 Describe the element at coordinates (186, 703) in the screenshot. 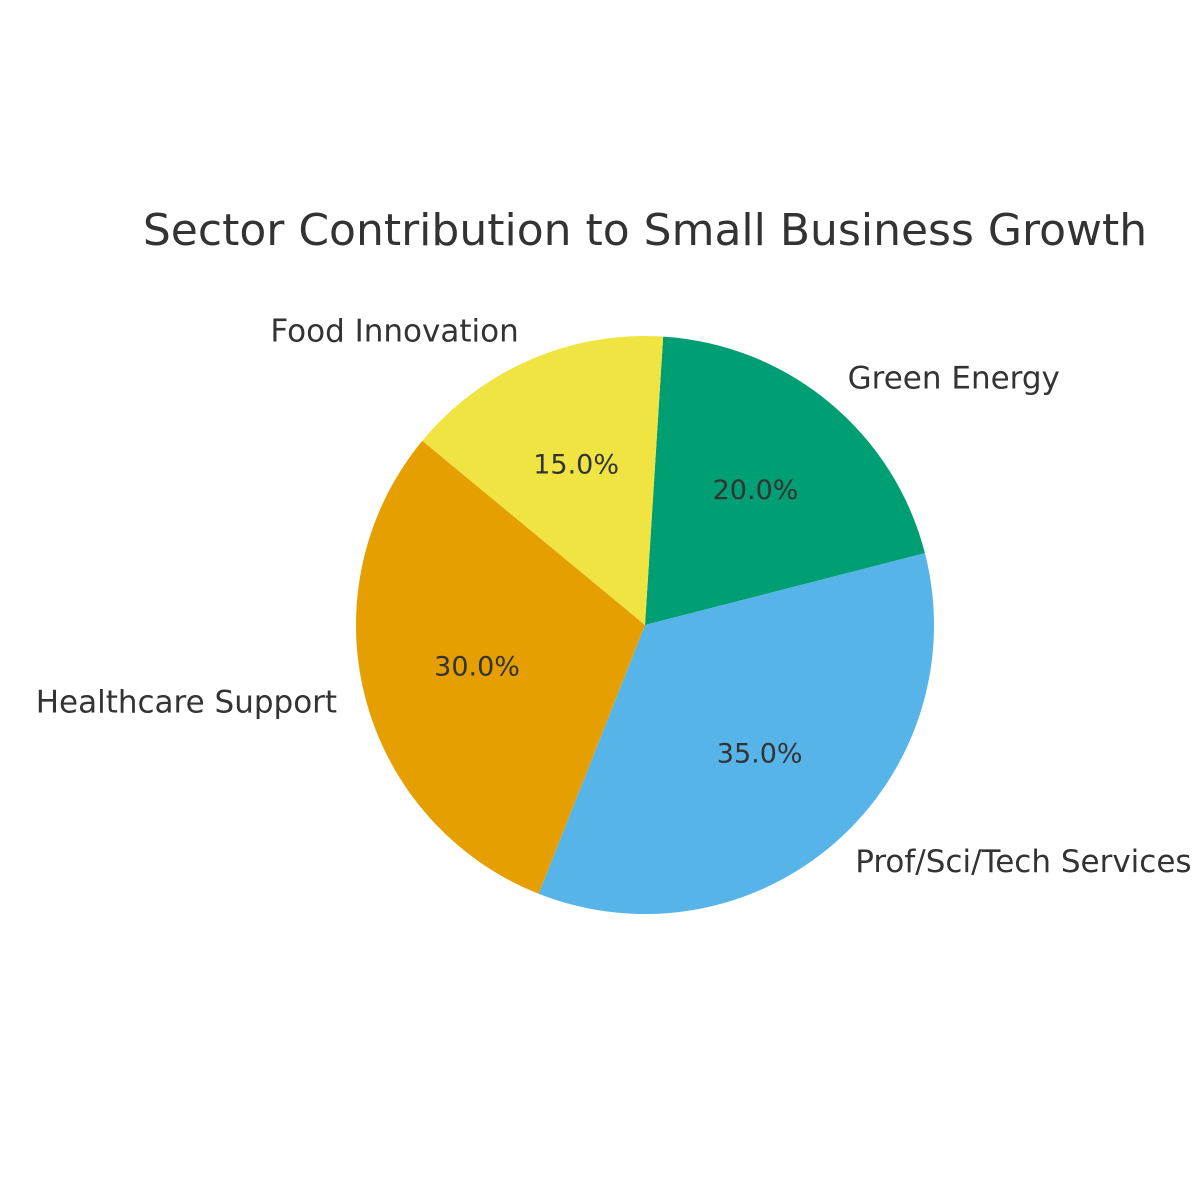

I see `slice-label: Healthcare Support` at that location.